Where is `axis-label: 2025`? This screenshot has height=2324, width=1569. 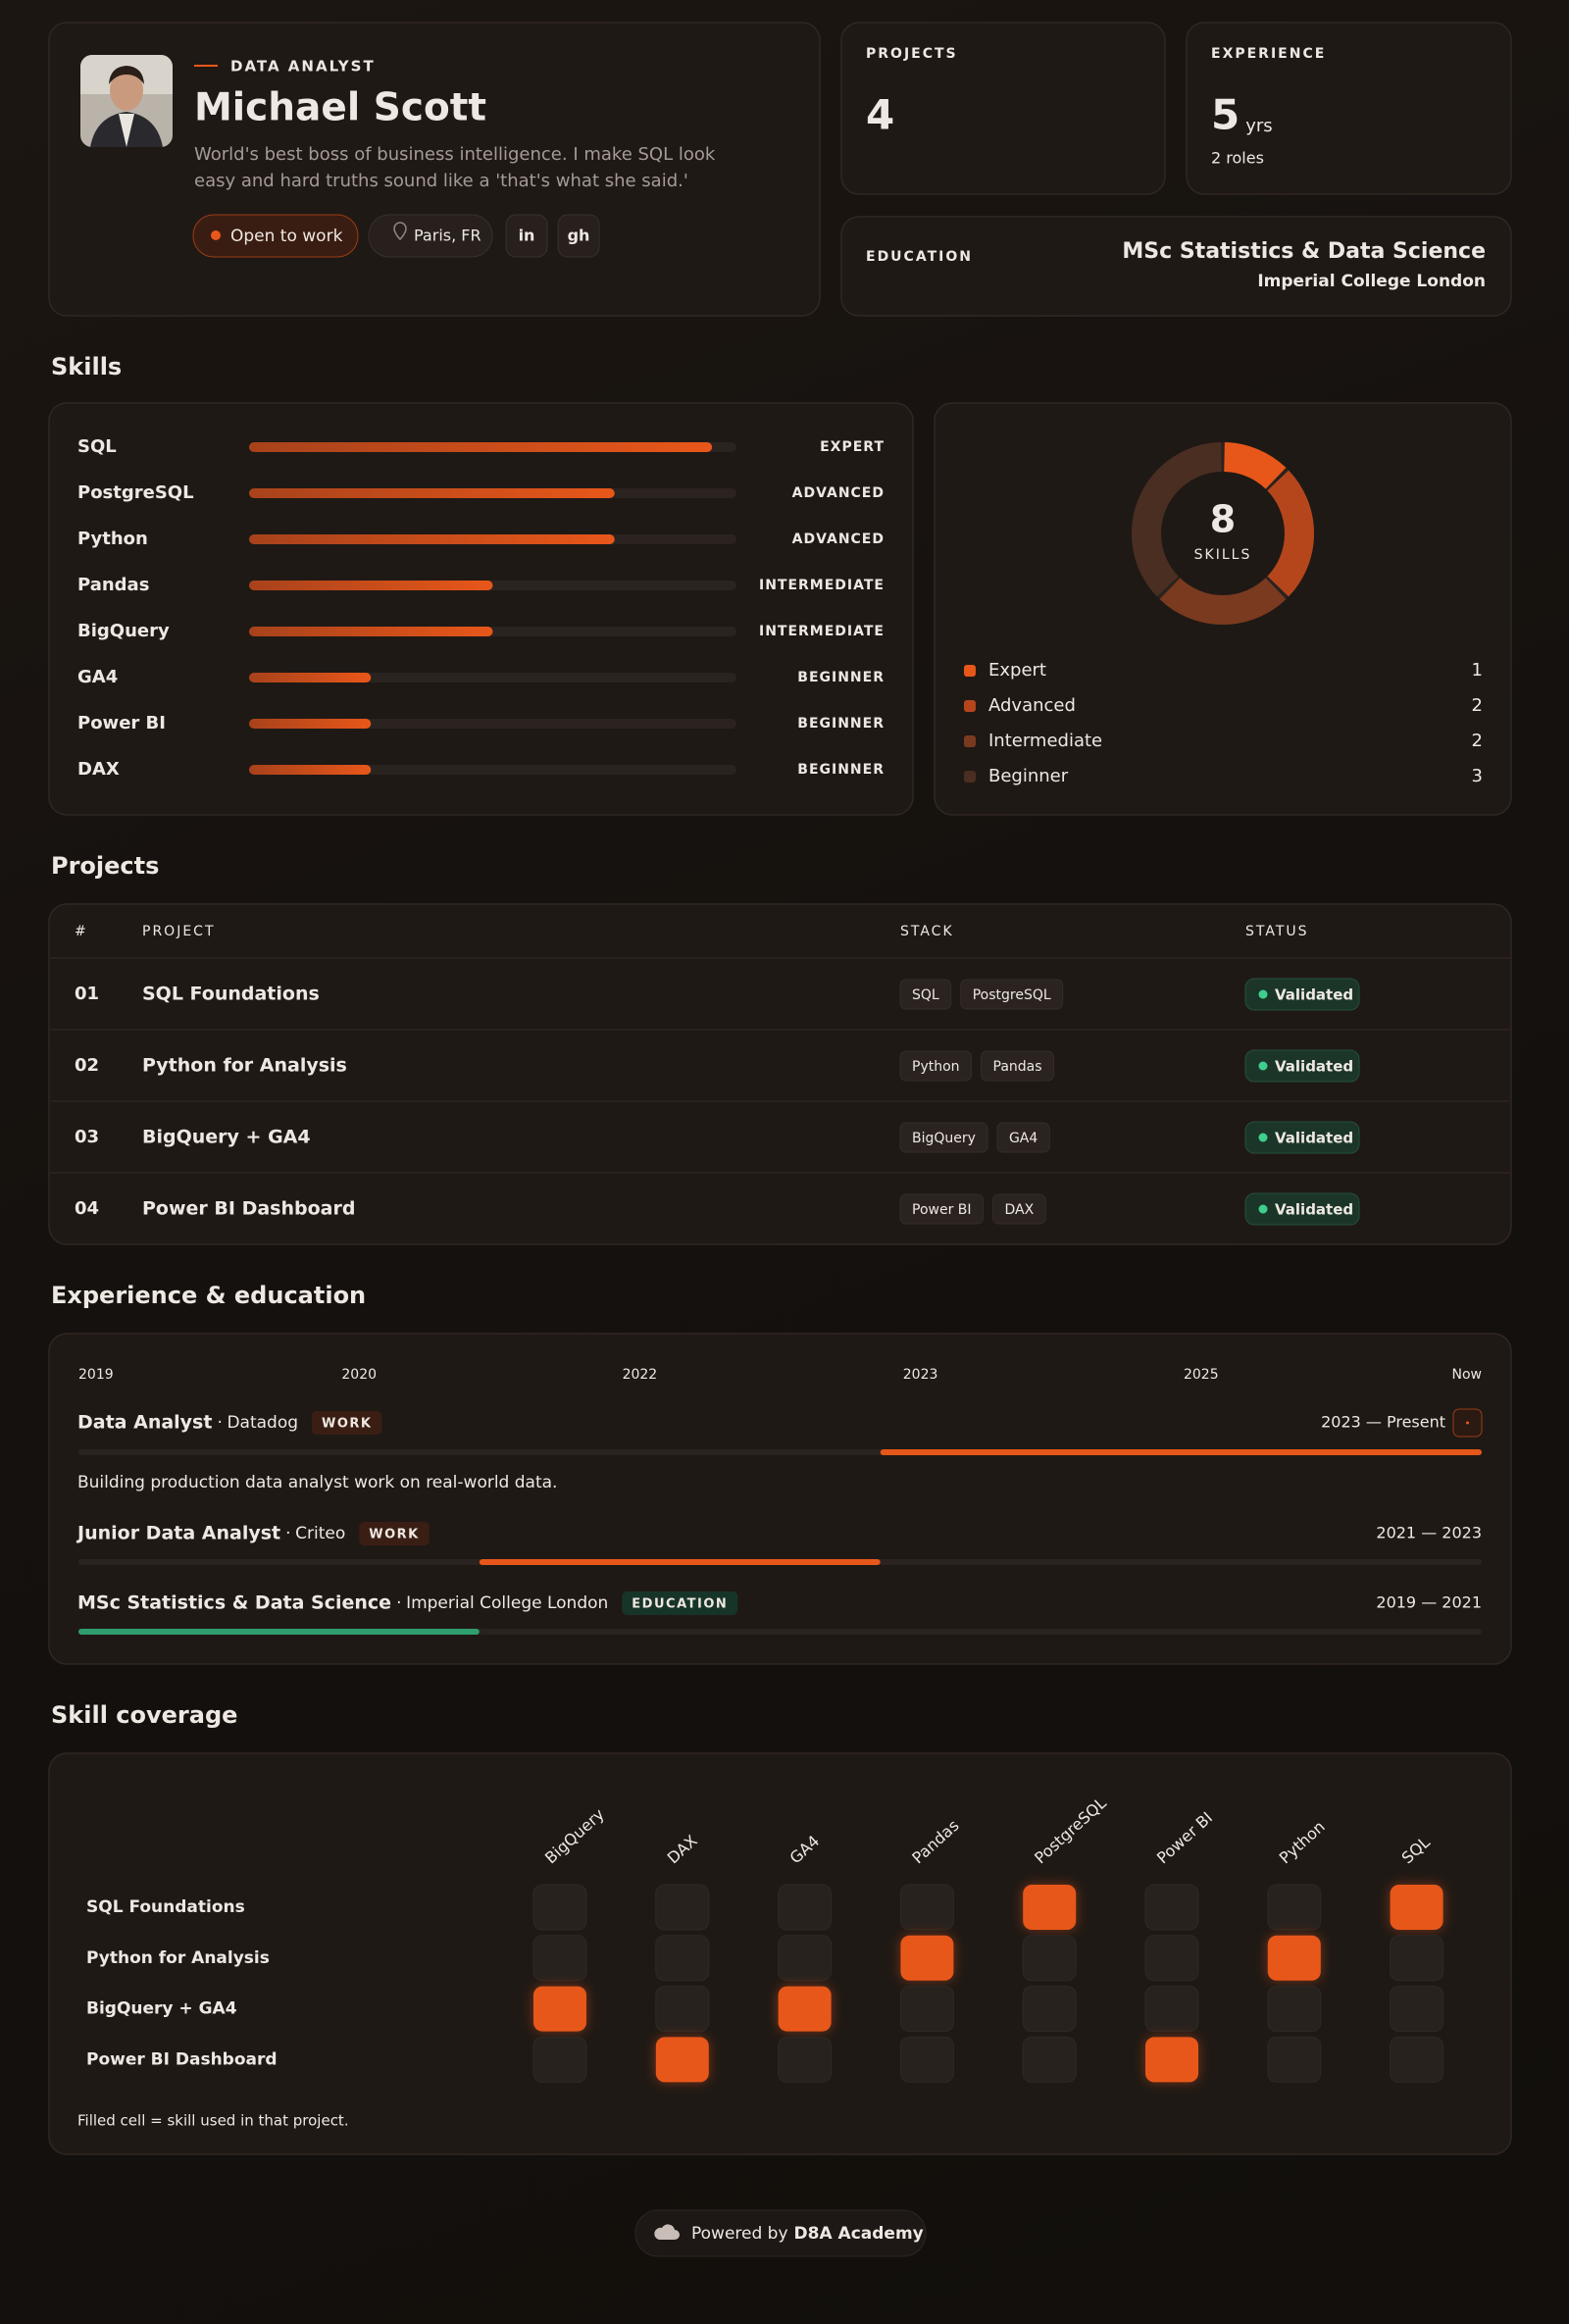
axis-label: 2025 is located at coordinates (1201, 1375).